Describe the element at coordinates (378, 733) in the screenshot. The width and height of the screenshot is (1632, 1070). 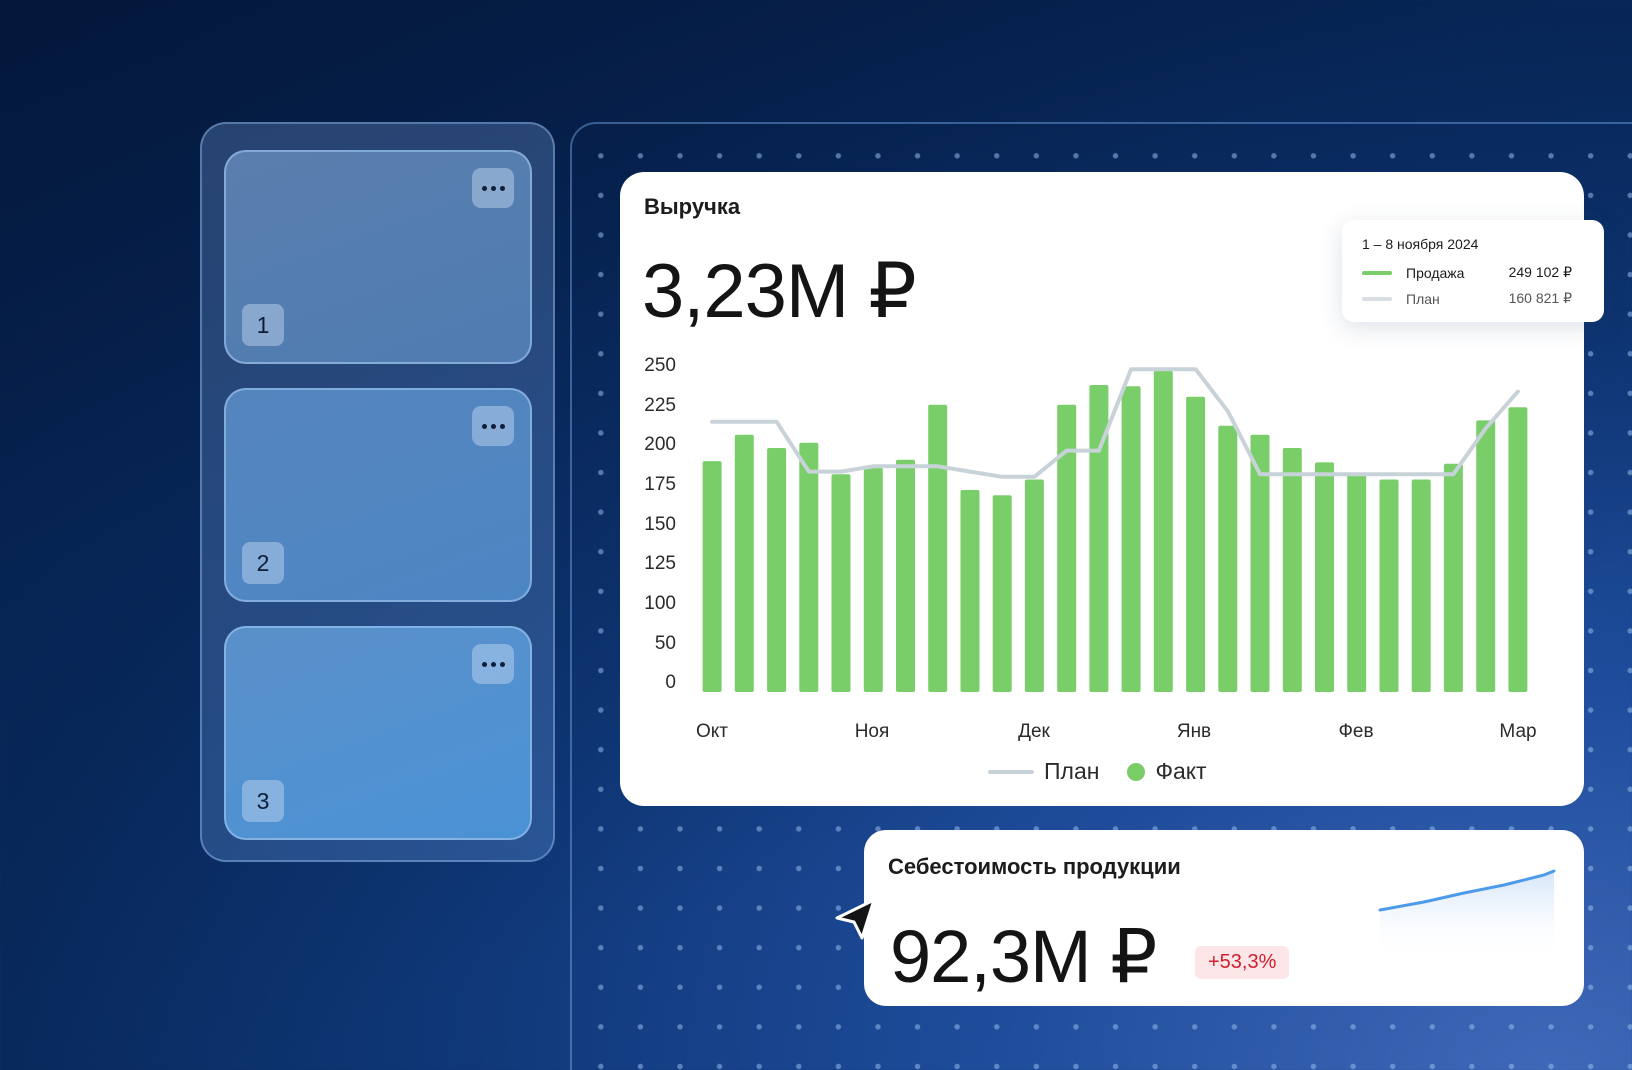
I see `widget-slot-3: 3` at that location.